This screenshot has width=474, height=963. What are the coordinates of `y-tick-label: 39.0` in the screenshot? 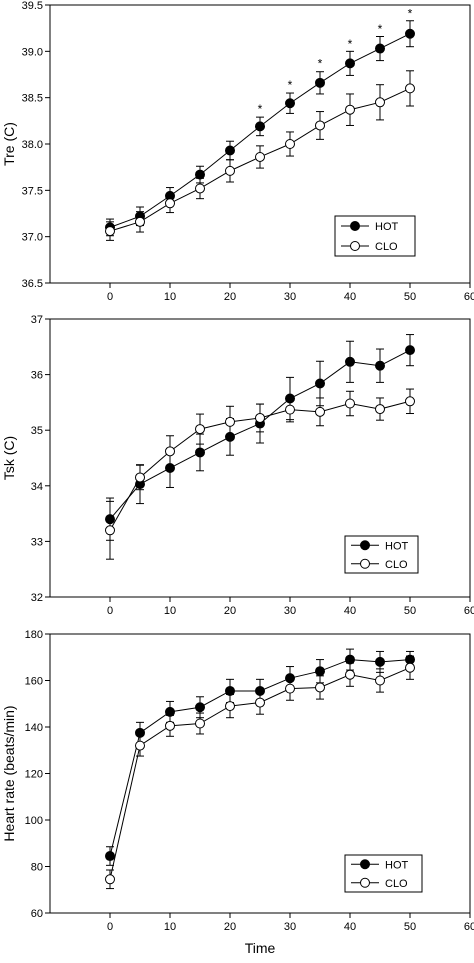 It's located at (32, 52).